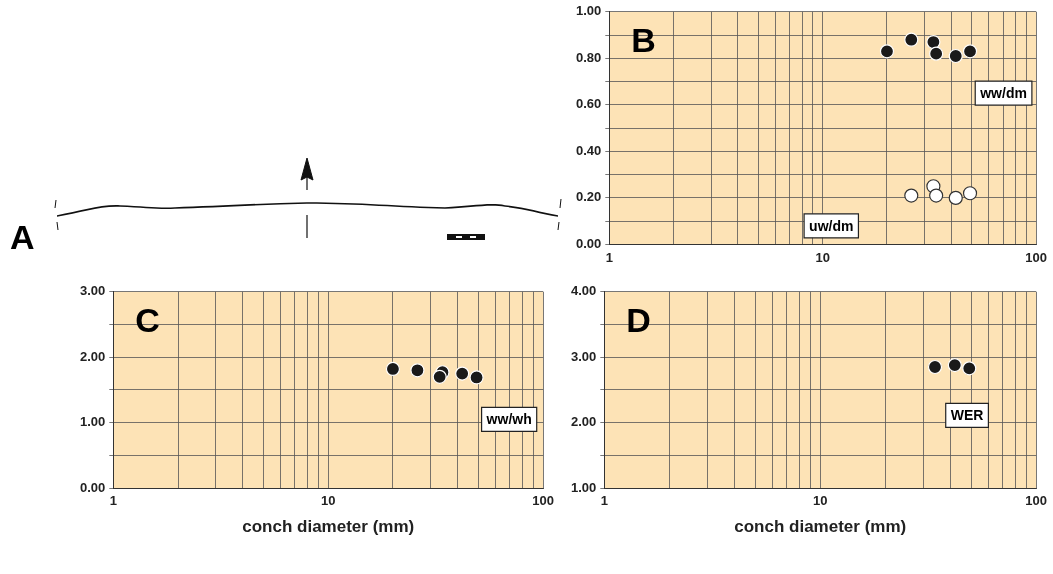 The height and width of the screenshot is (574, 1053). I want to click on y-tick-label: 4.00, so click(583, 291).